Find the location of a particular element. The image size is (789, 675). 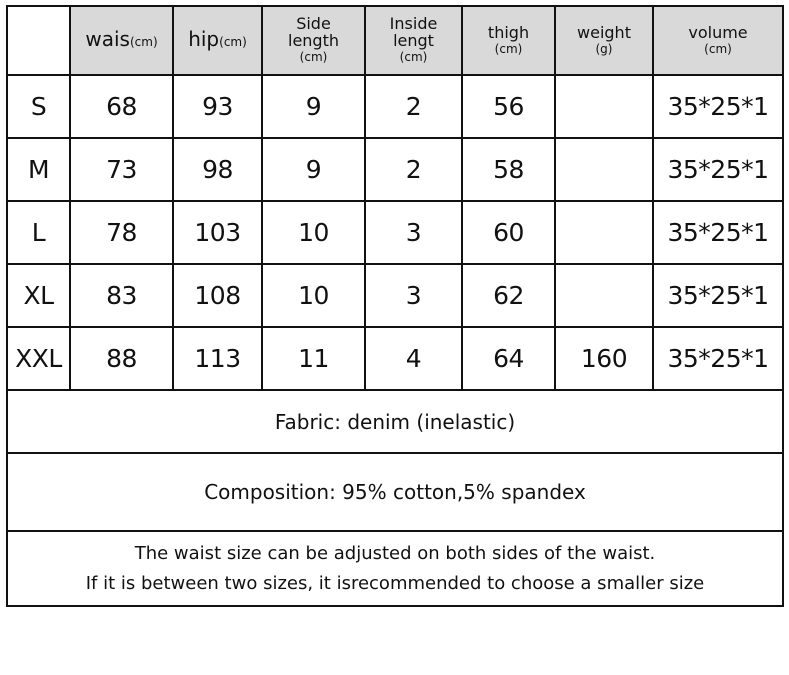

cell-waist: 78 is located at coordinates (121, 232).